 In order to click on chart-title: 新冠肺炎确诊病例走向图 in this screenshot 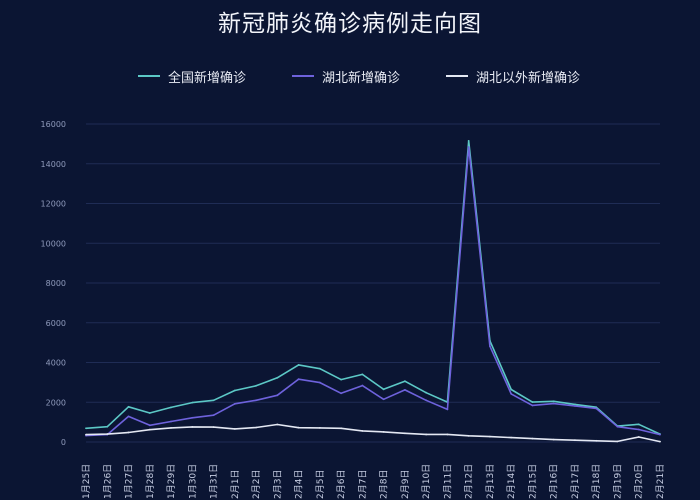, I will do `click(350, 24)`.